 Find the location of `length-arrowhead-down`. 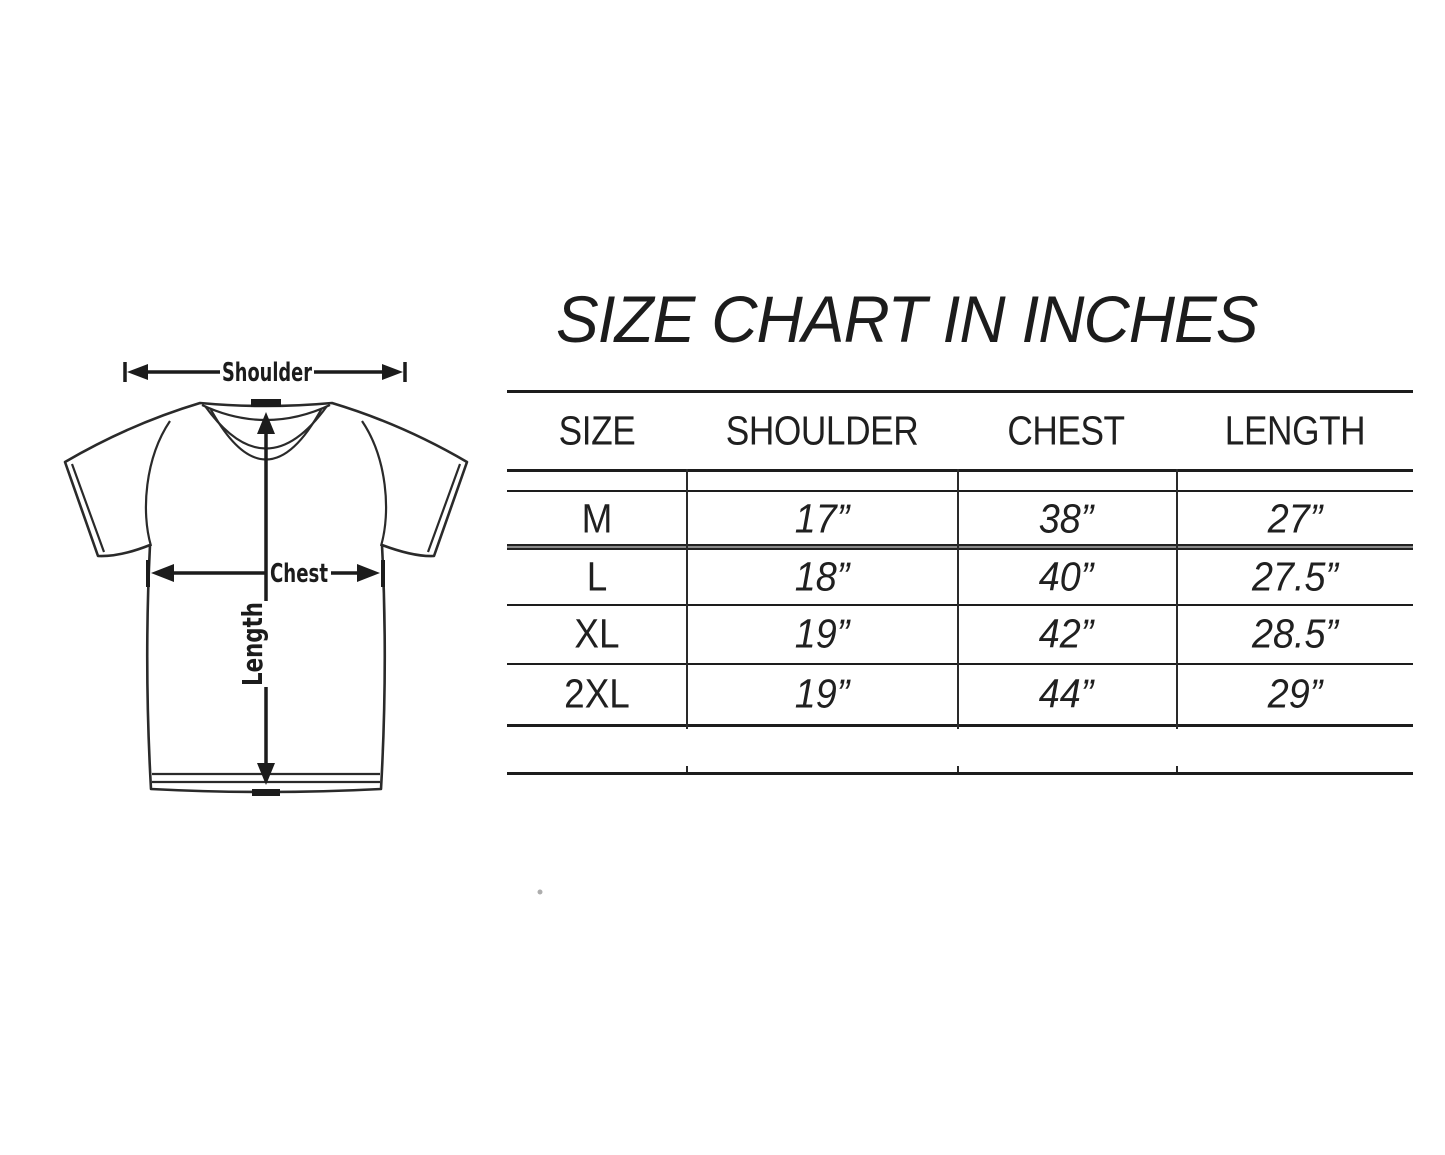

length-arrowhead-down is located at coordinates (266, 774).